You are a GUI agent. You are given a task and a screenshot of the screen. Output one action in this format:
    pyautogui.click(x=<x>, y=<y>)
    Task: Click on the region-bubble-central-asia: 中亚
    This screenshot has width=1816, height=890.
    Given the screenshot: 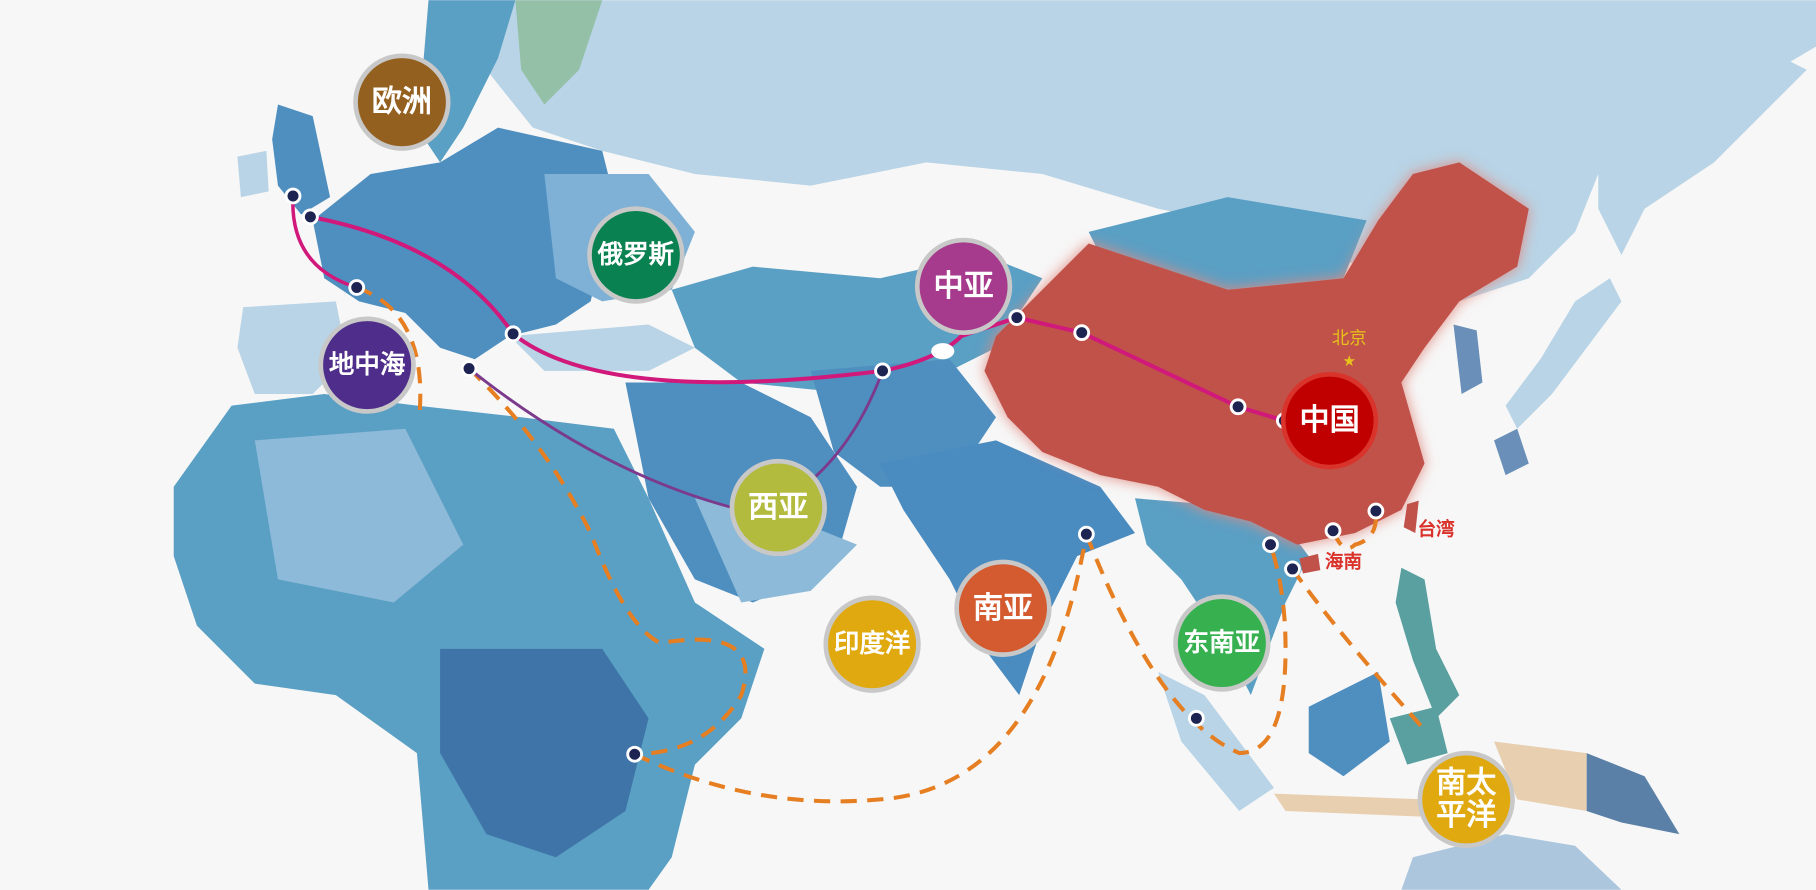 What is the action you would take?
    pyautogui.click(x=963, y=286)
    